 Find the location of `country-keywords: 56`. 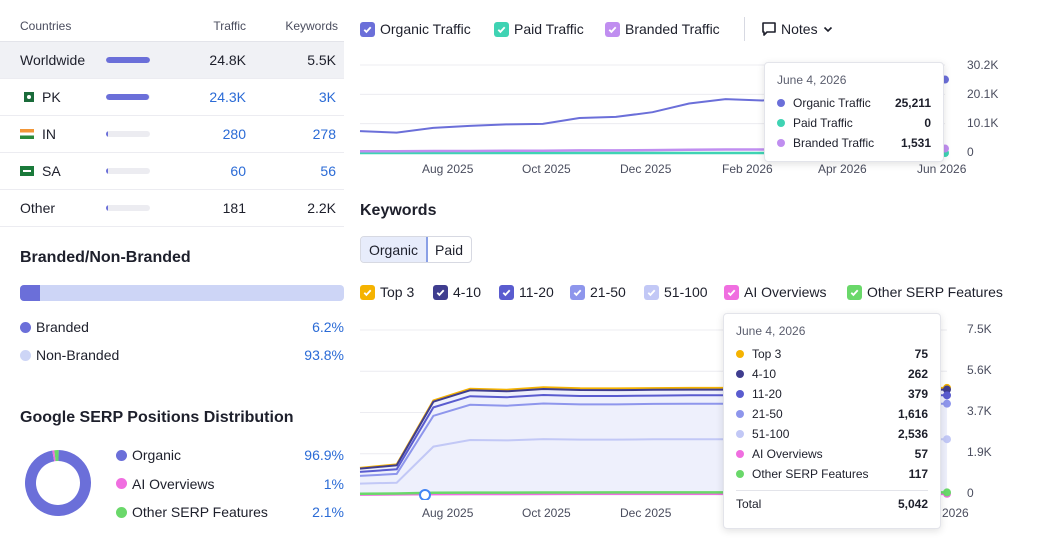

country-keywords: 56 is located at coordinates (328, 171).